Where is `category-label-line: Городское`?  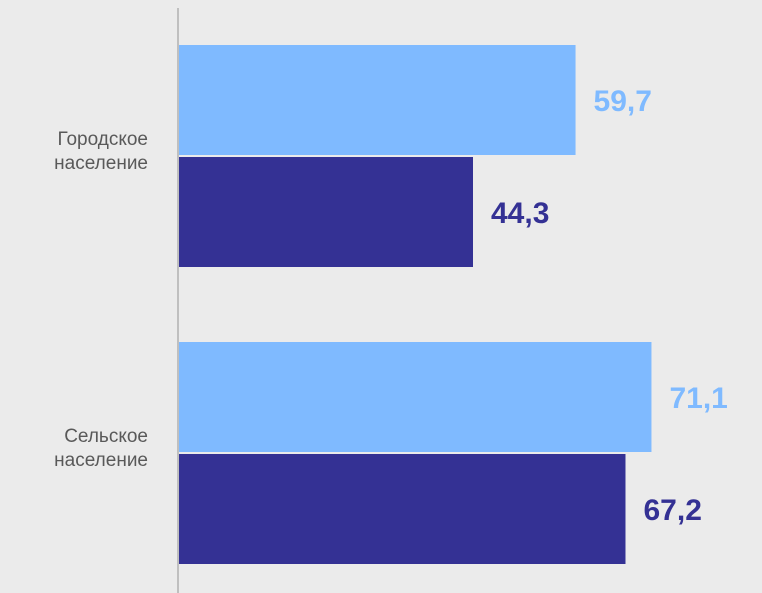
category-label-line: Городское is located at coordinates (102, 139).